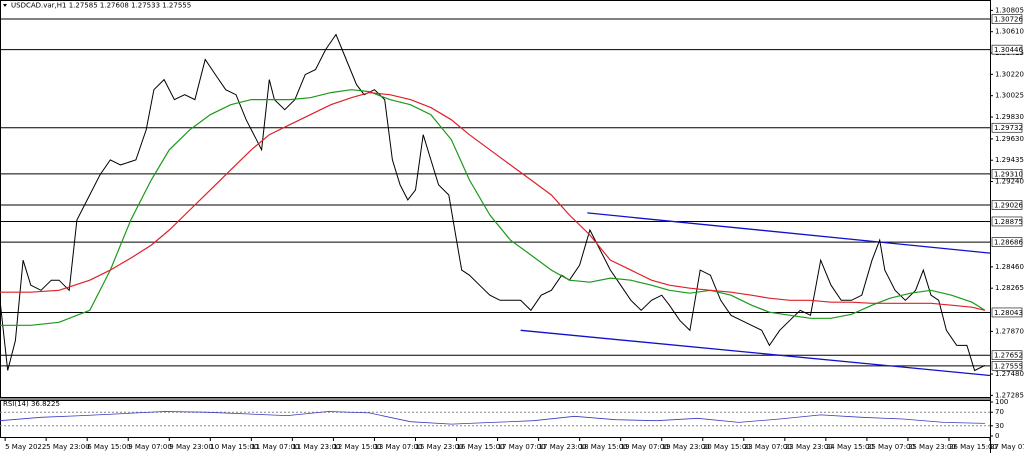  I want to click on level-label: 1.30726, so click(1008, 20).